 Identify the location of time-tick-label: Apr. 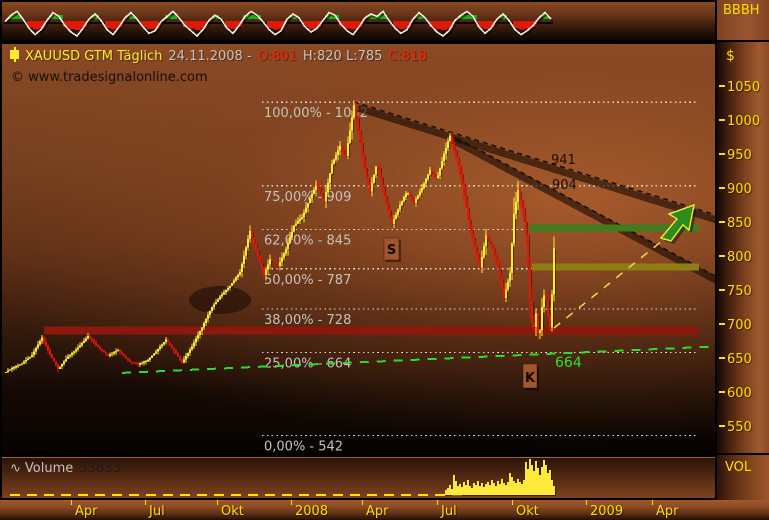
(667, 511).